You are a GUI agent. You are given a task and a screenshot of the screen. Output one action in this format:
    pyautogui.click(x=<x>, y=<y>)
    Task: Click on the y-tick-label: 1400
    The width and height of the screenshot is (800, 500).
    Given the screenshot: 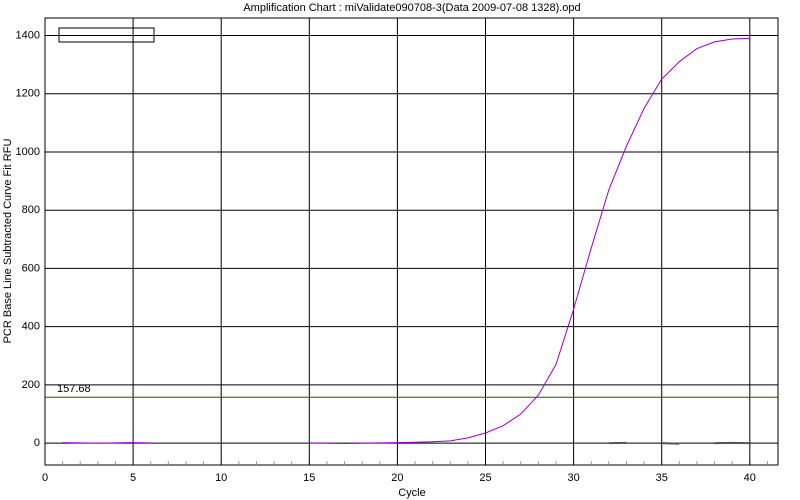 What is the action you would take?
    pyautogui.click(x=28, y=35)
    